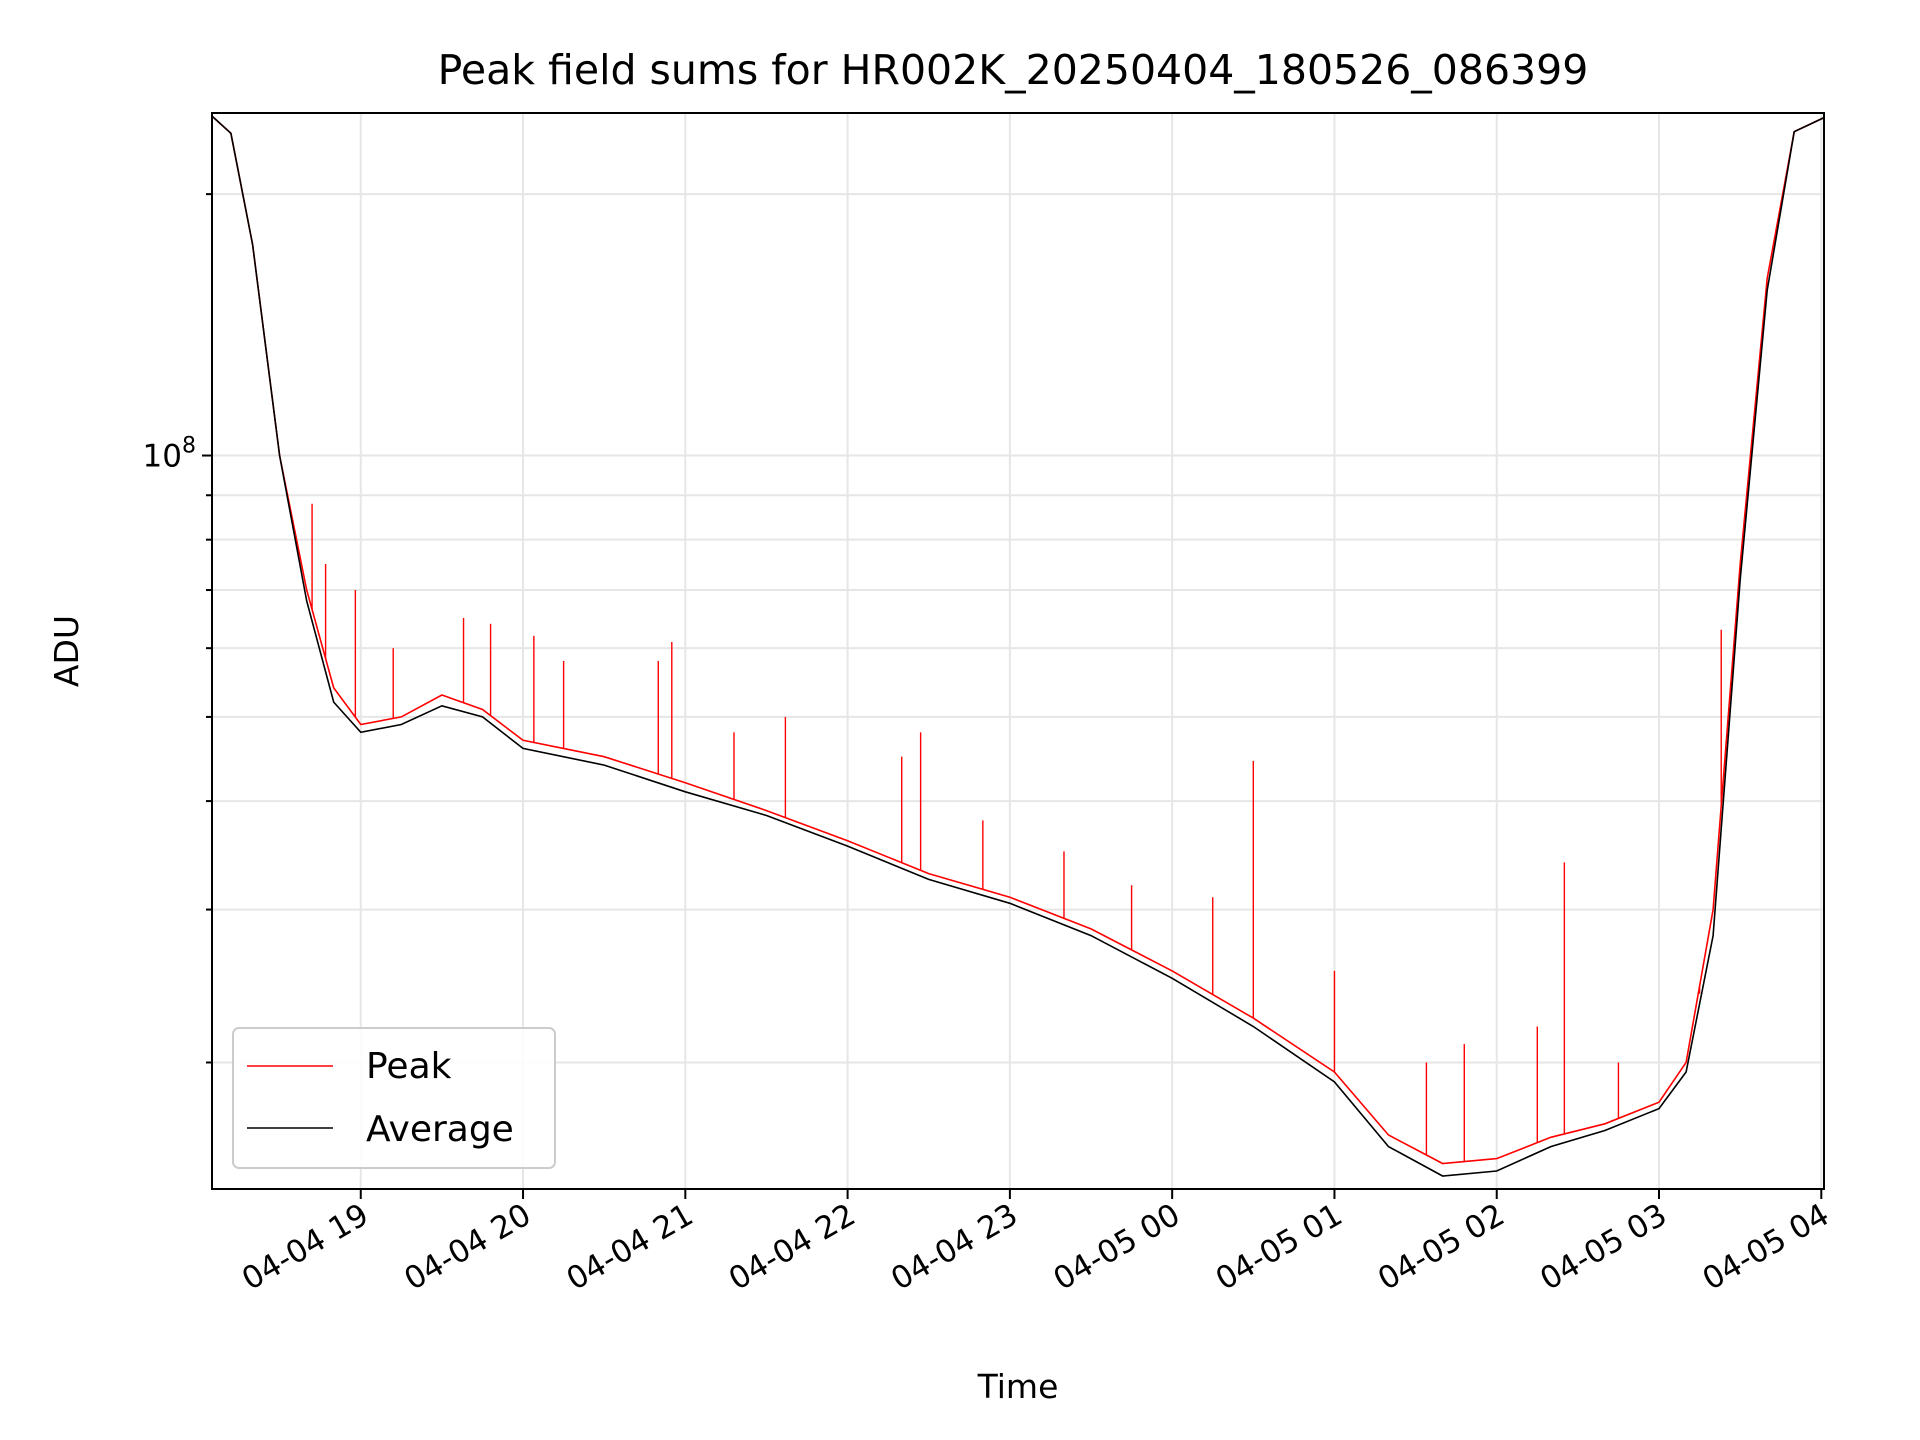 The height and width of the screenshot is (1440, 1920). What do you see at coordinates (169, 454) in the screenshot?
I see `y-tick-label: 108` at bounding box center [169, 454].